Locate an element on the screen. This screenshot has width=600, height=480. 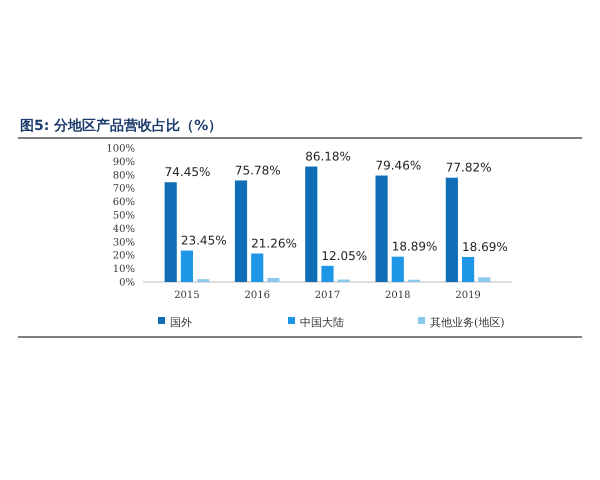
y-tick-label: 40% is located at coordinates (123, 229).